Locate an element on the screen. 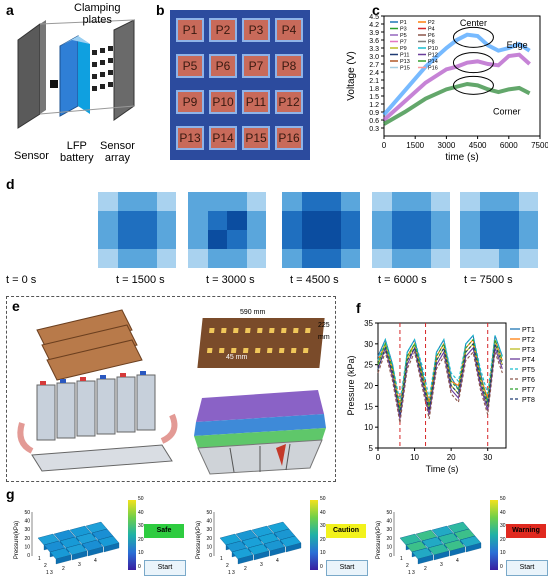 This screenshot has height=587, width=550. time-caption-3: t = 4500 s is located at coordinates (314, 280).